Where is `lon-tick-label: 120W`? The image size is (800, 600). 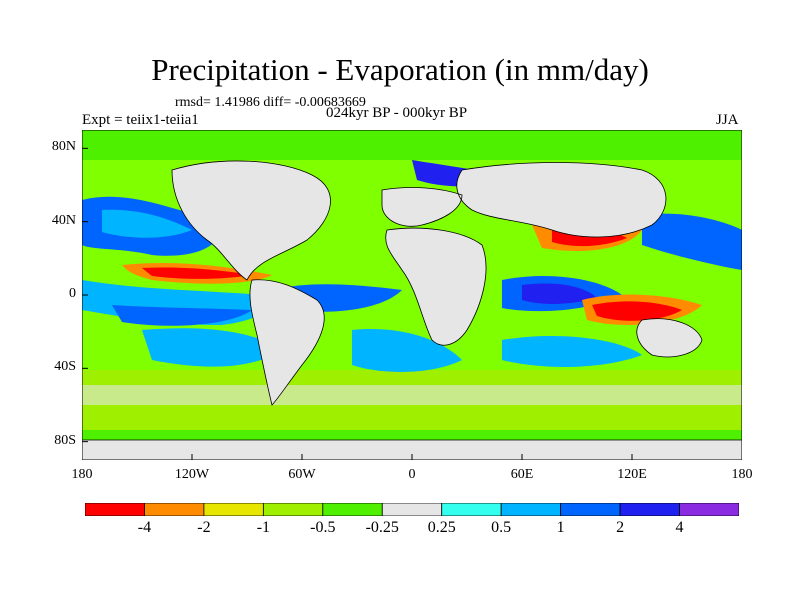
lon-tick-label: 120W is located at coordinates (192, 474).